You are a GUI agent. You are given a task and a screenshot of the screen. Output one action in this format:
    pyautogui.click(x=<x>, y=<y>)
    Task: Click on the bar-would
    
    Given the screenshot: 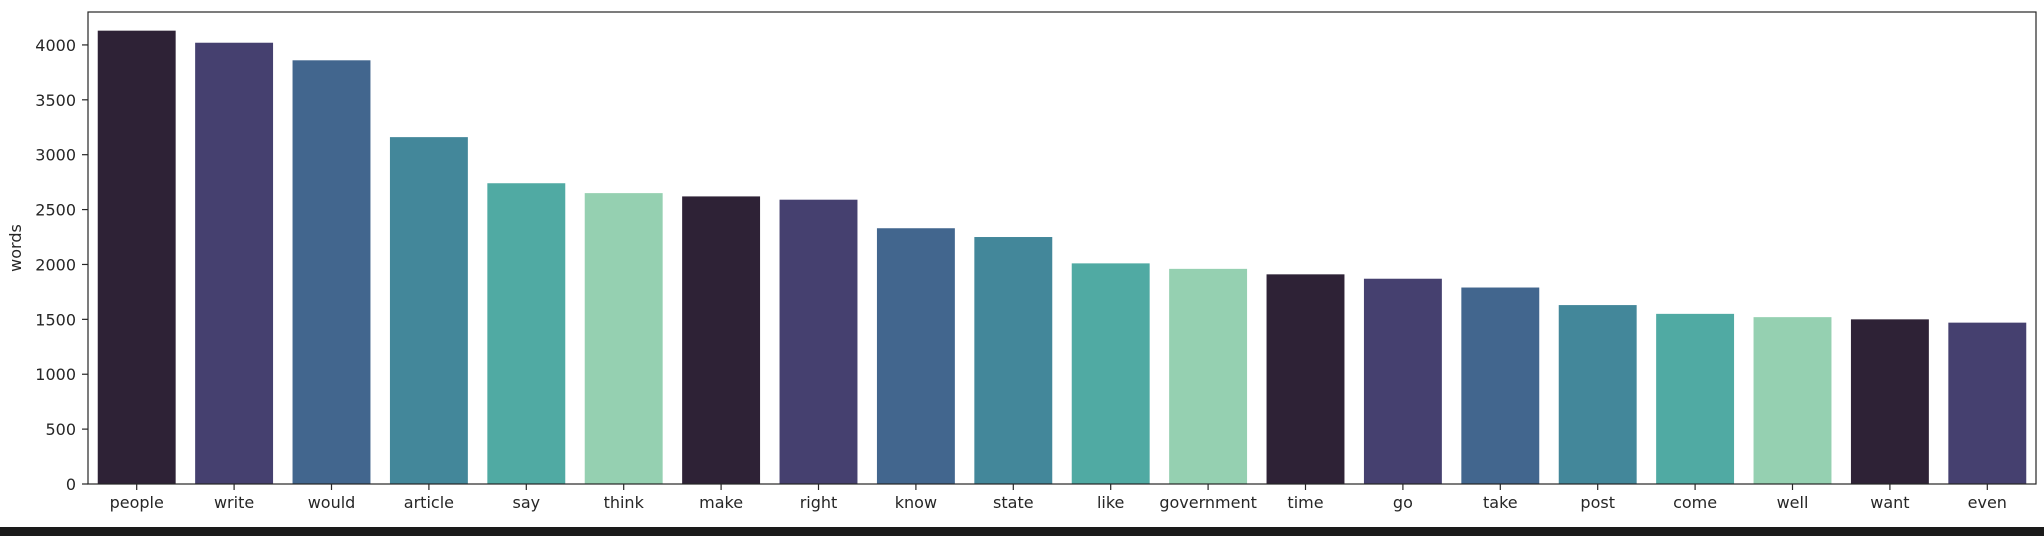 What is the action you would take?
    pyautogui.click(x=331, y=272)
    